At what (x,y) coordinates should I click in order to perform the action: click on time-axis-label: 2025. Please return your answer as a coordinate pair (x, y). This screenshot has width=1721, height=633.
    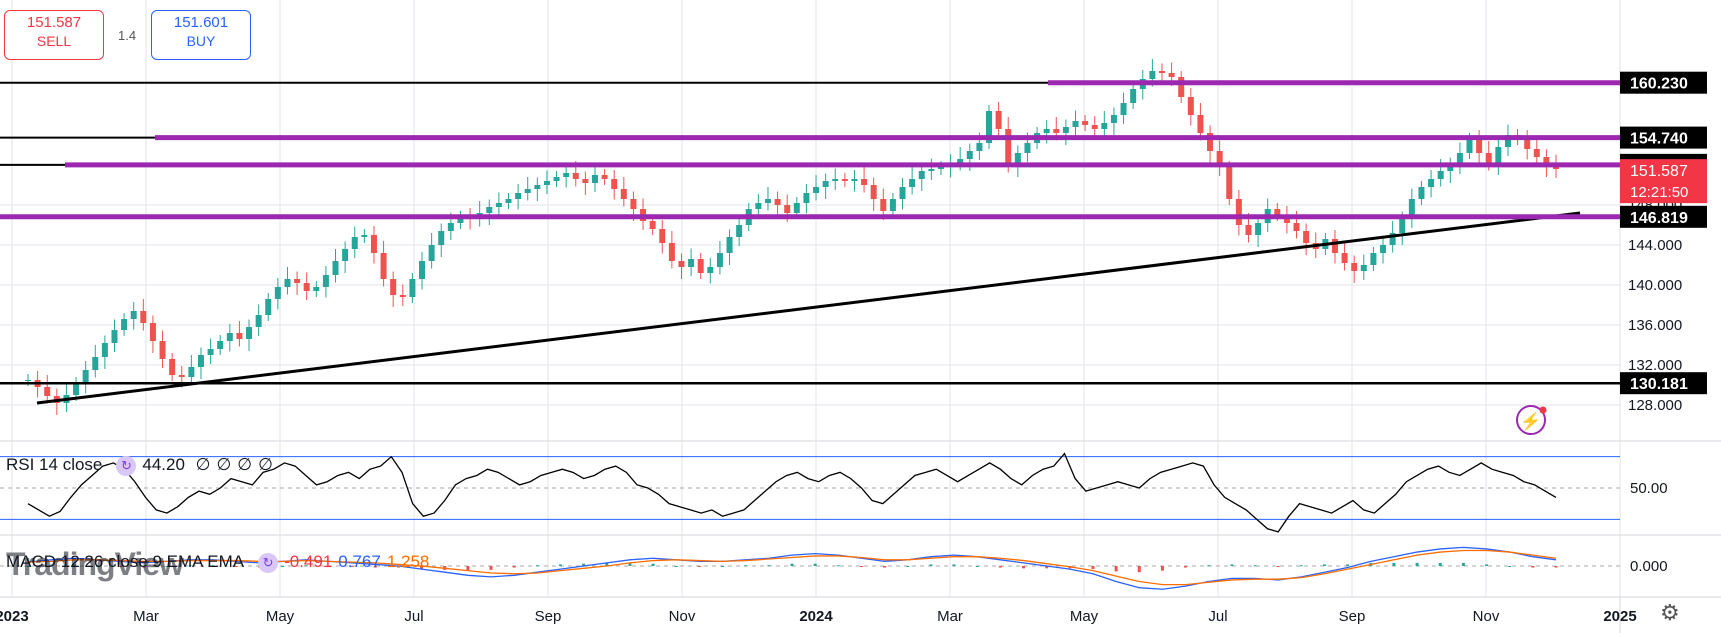
    Looking at the image, I should click on (1619, 616).